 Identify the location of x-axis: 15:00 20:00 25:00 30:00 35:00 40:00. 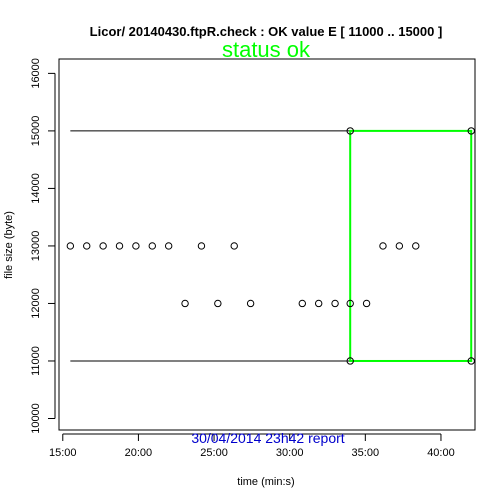
(252, 446).